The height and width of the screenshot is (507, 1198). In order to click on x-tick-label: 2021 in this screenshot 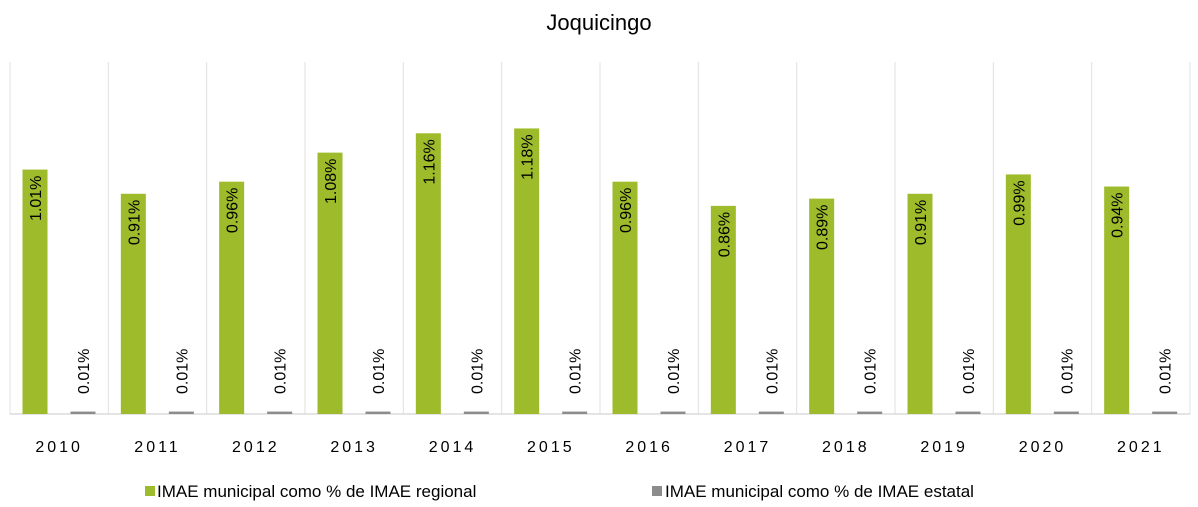, I will do `click(1141, 447)`.